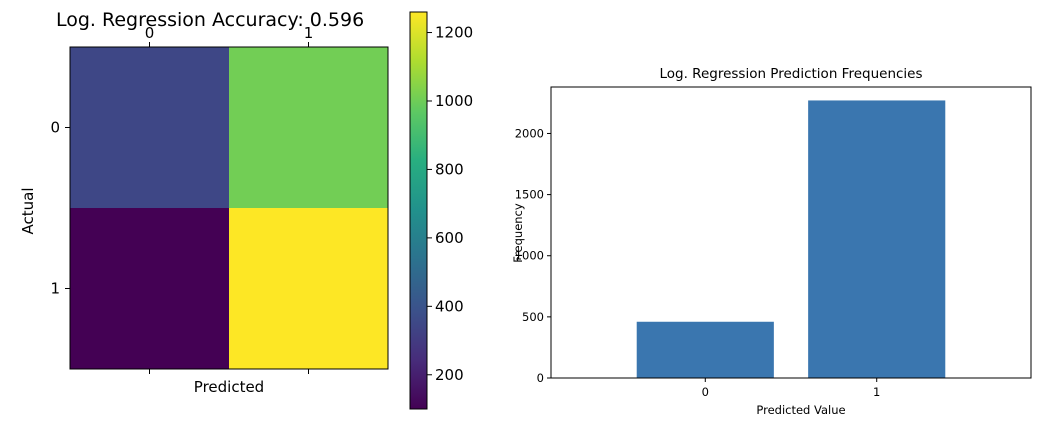  Describe the element at coordinates (533, 317) in the screenshot. I see `bar-y-tick-label-1: 500` at that location.